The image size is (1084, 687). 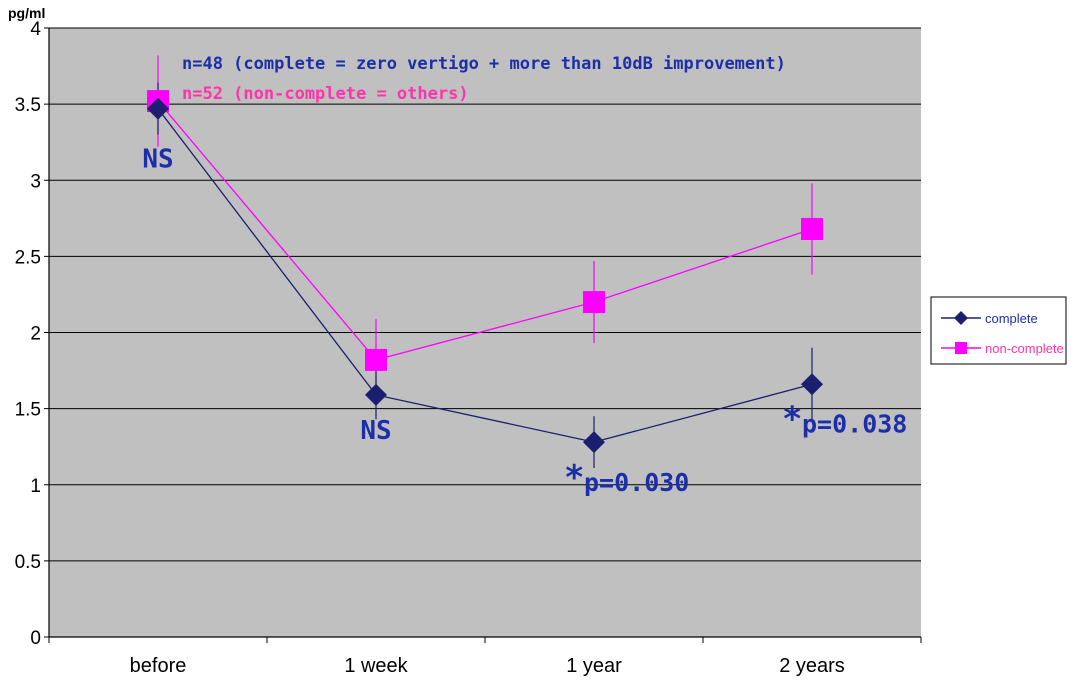 I want to click on y-tick-label: 1, so click(x=35, y=486).